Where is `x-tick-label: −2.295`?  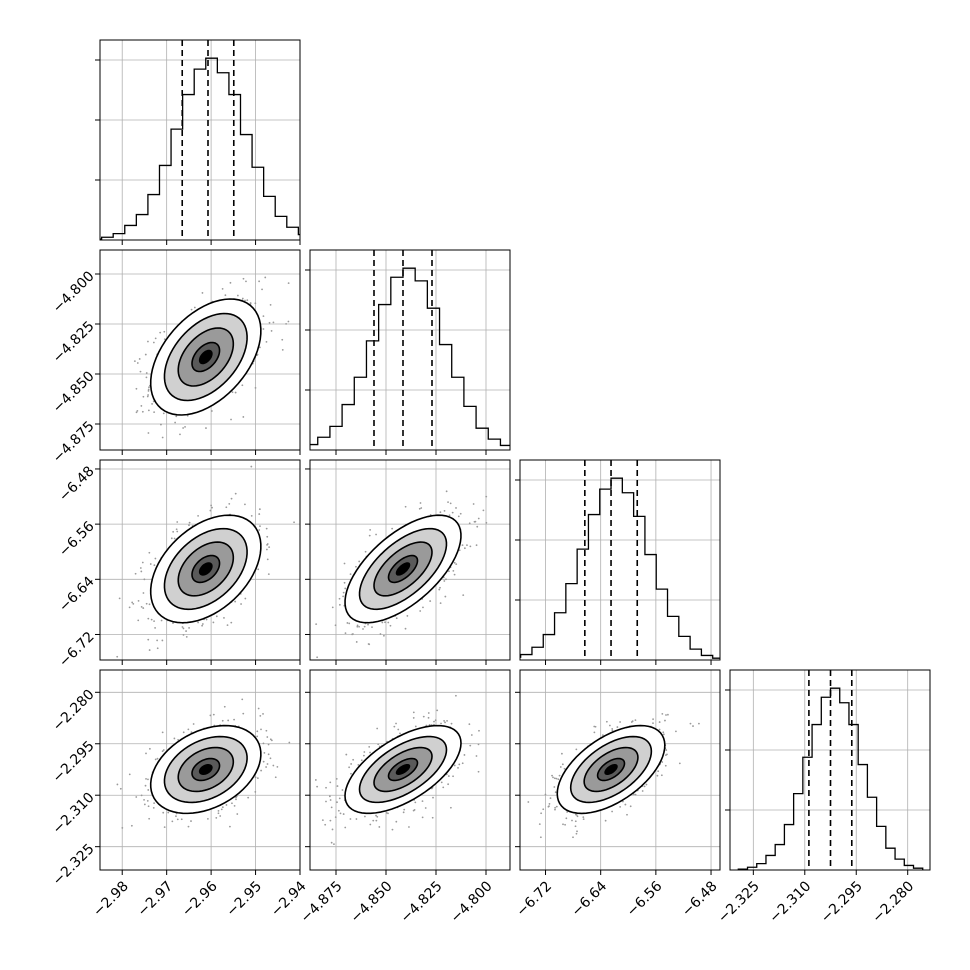 x-tick-label: −2.295 is located at coordinates (842, 902).